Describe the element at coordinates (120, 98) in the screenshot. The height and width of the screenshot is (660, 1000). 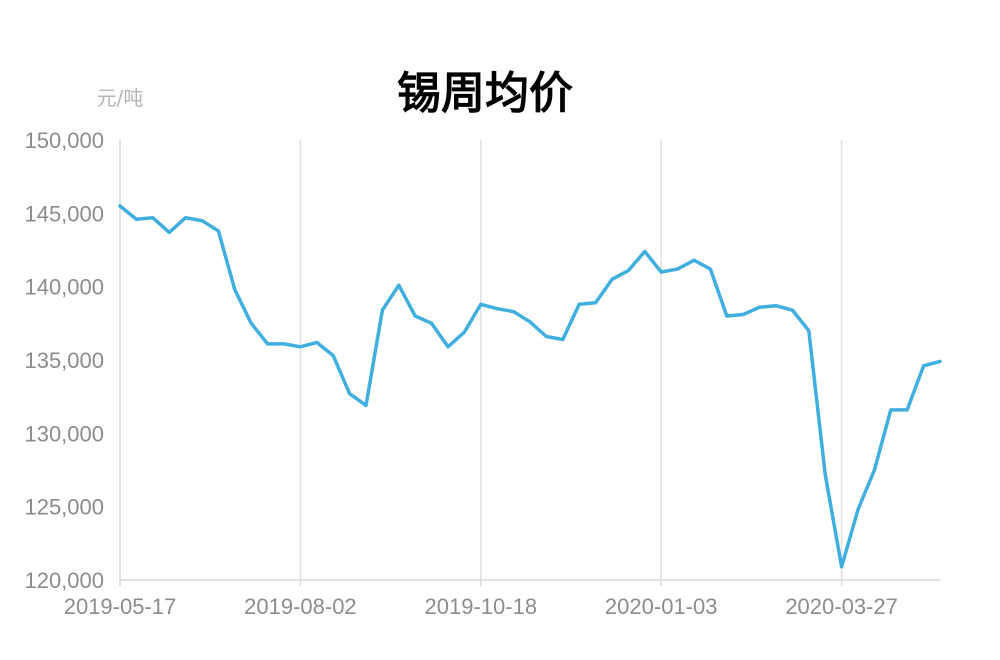
I see `y-axis-unit: 元/吨` at that location.